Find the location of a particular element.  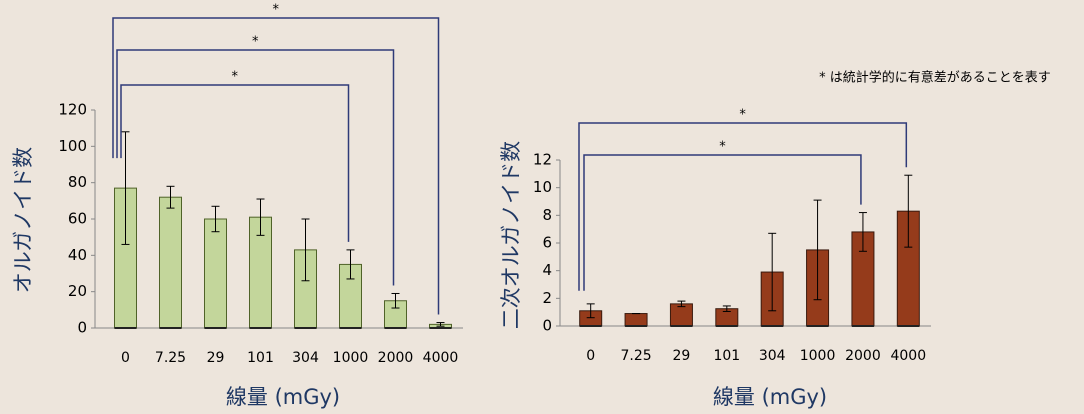

y-axis-title: オルガノイド数 is located at coordinates (23, 220).